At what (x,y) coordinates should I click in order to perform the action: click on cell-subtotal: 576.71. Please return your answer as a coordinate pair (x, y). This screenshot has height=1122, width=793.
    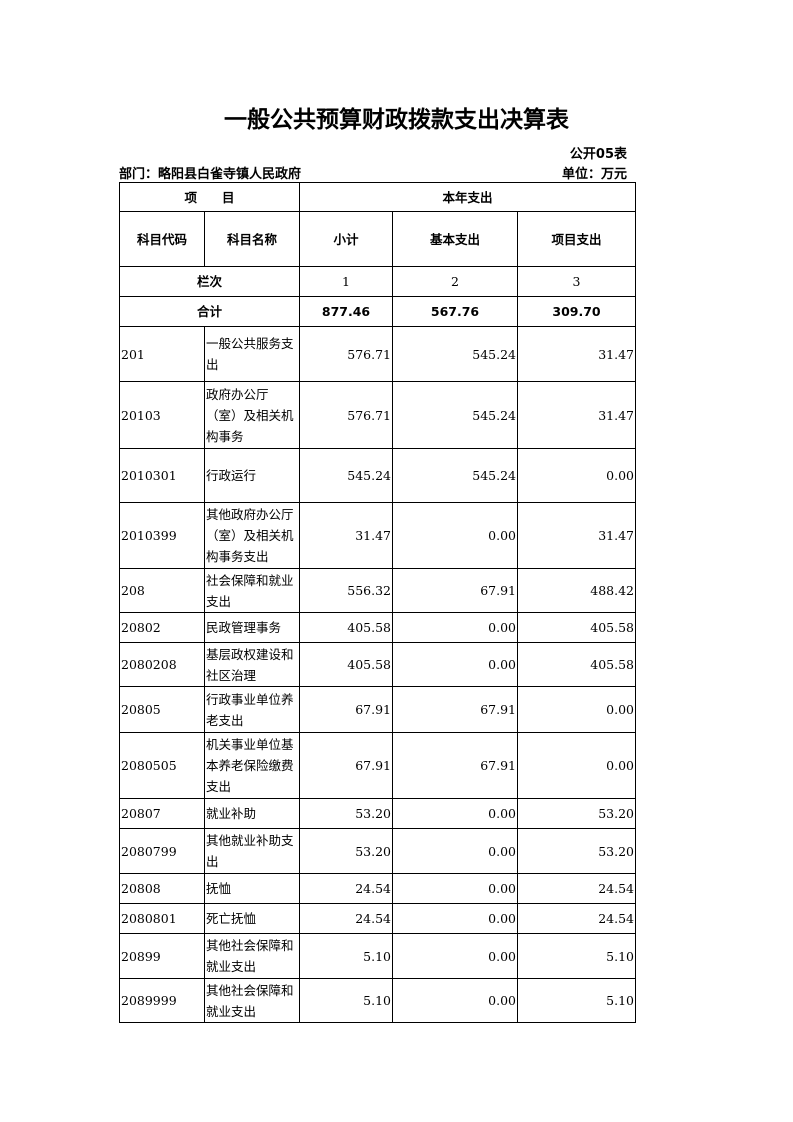
    Looking at the image, I should click on (346, 415).